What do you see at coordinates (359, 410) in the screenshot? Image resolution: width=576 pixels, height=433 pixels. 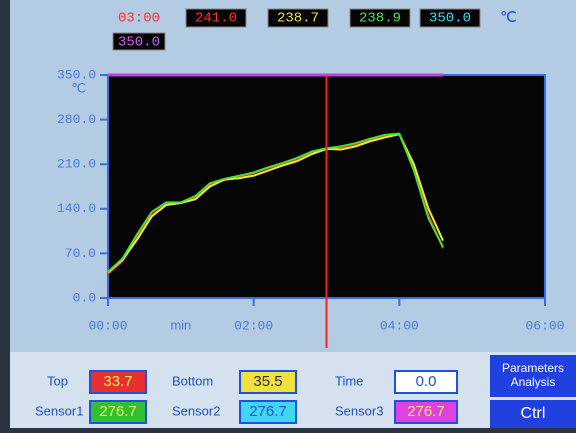 I see `field-label: Sensor3` at bounding box center [359, 410].